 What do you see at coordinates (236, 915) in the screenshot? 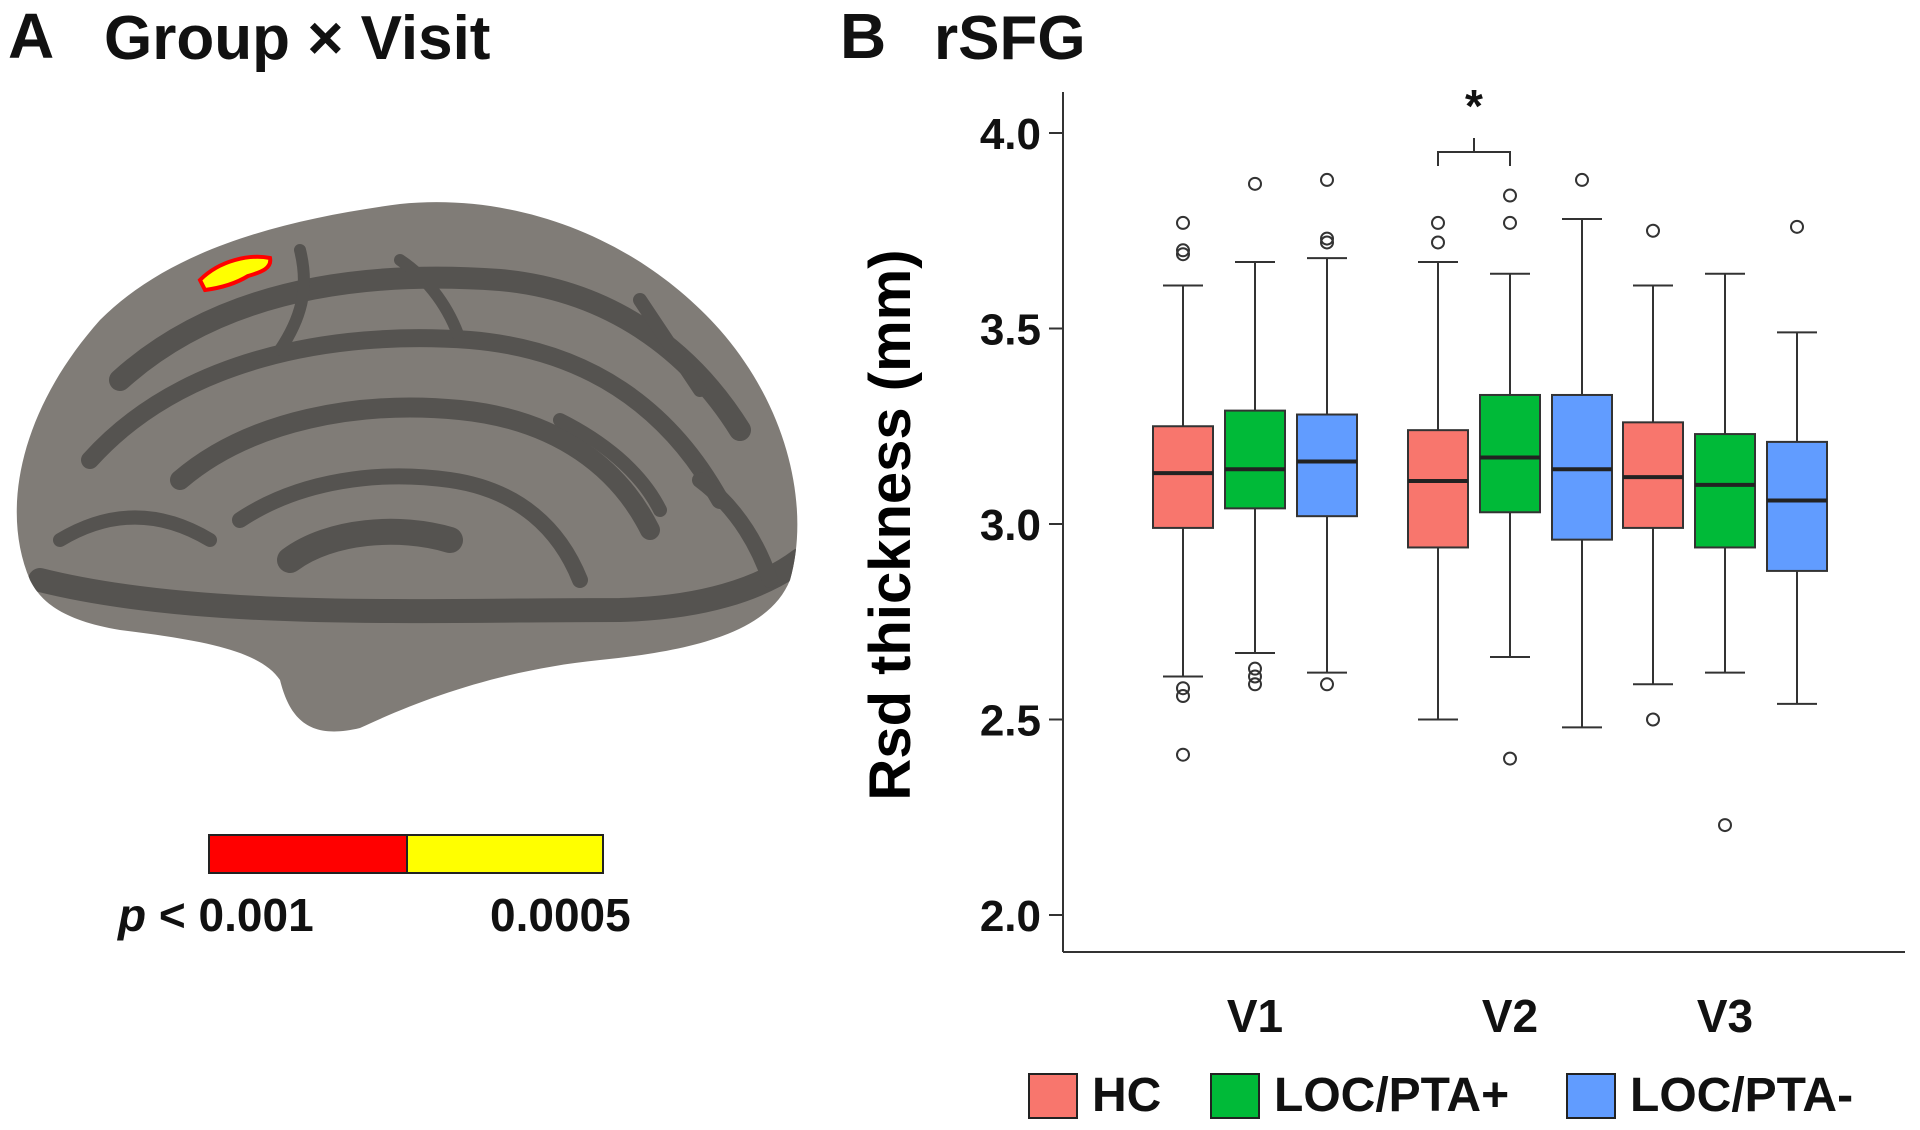
I see `p-threshold-low: < 0.001` at bounding box center [236, 915].